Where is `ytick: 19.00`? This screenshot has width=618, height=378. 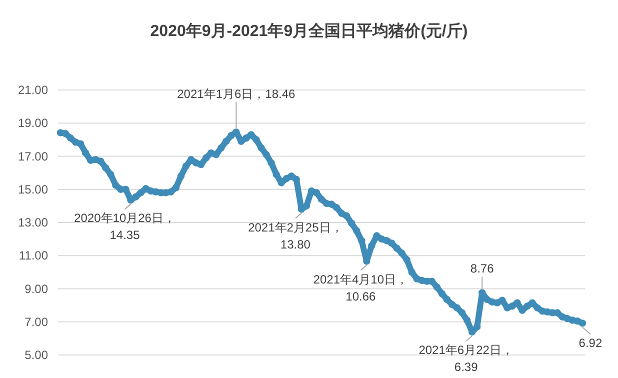
ytick: 19.00 is located at coordinates (33, 123).